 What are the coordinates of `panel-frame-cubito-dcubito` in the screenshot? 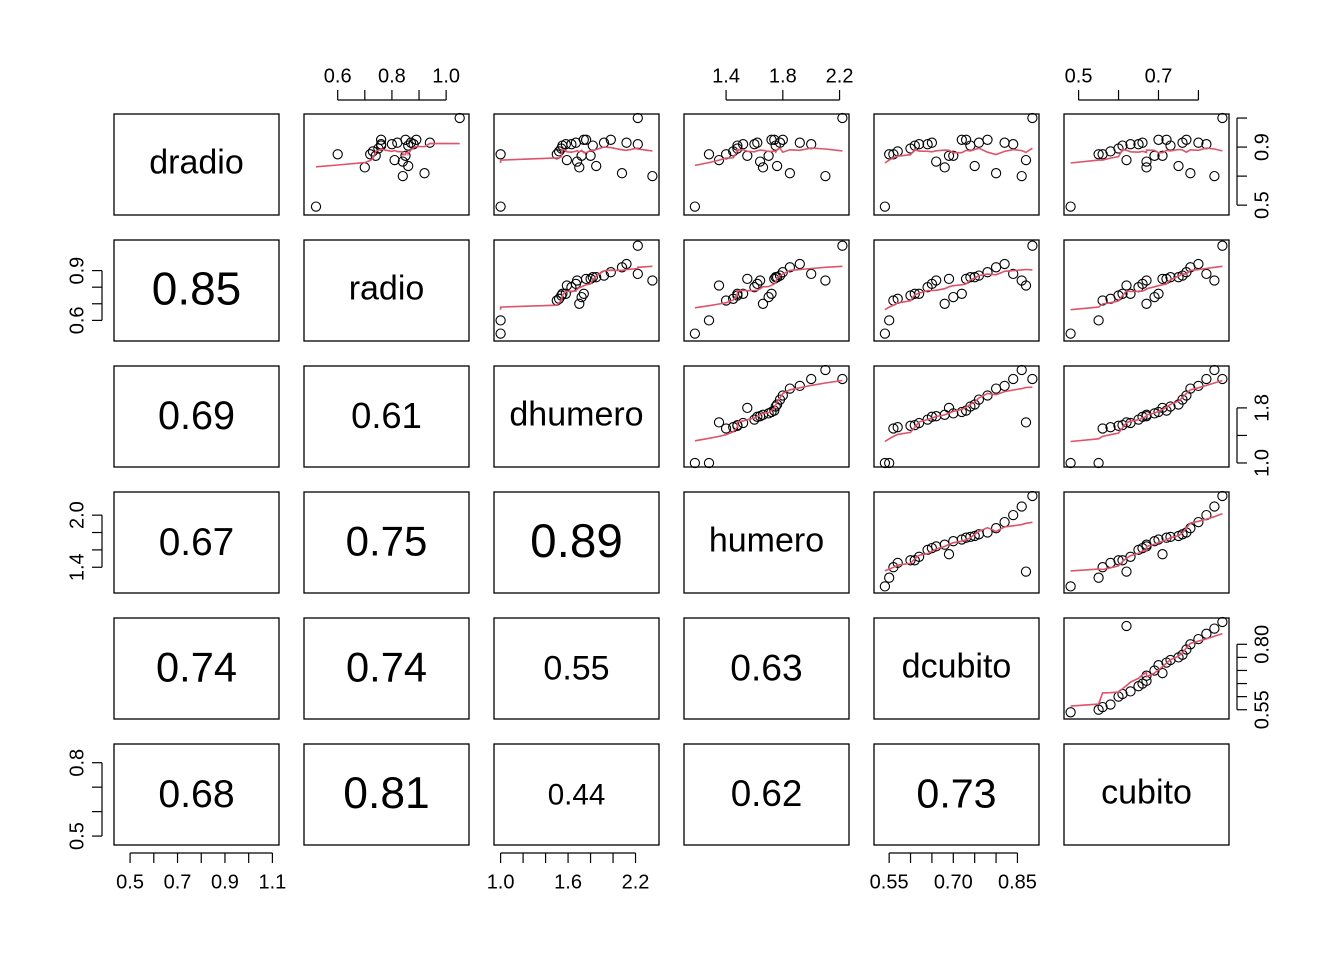 It's located at (956, 794).